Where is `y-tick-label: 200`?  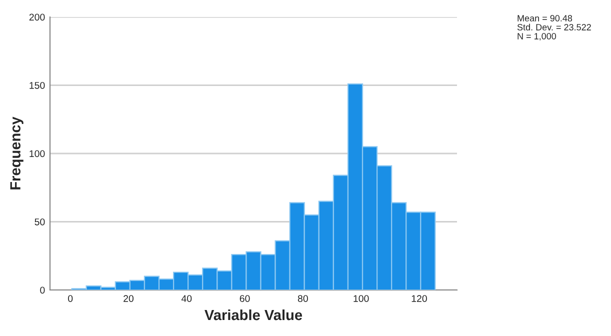 y-tick-label: 200 is located at coordinates (37, 17).